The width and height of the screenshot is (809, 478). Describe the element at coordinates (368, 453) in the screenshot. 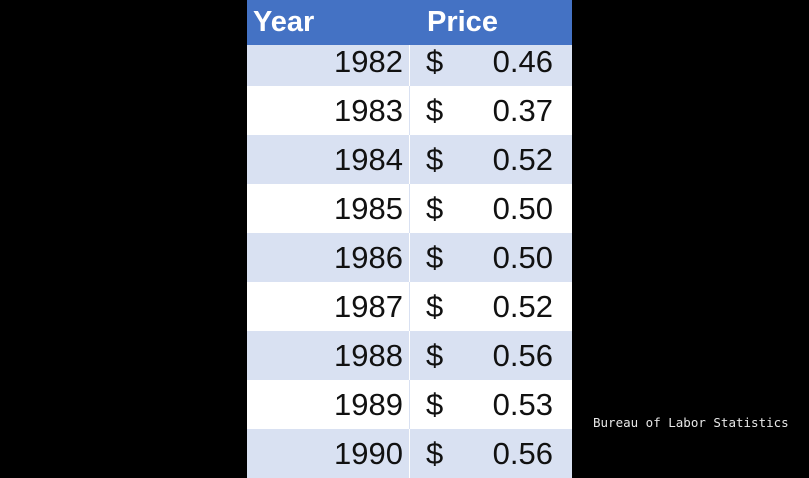

I see `year-cell: 1990` at that location.